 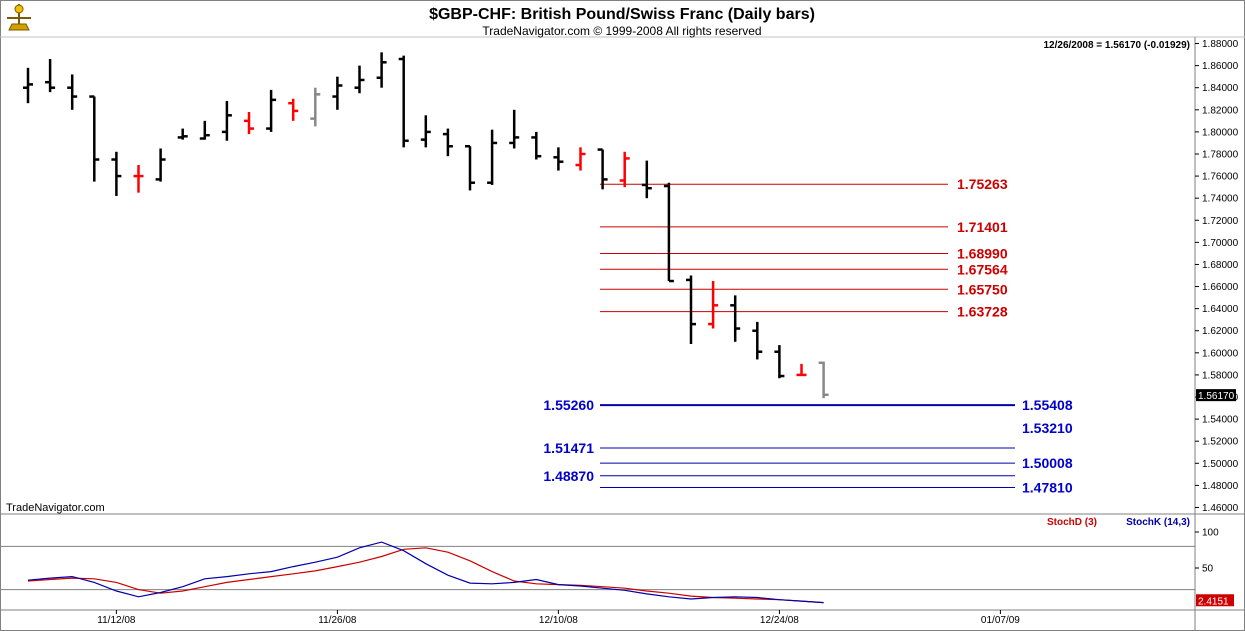 I want to click on date-axis: 11/12/08 11/26/08 12/10/08 12/24/08 01/07/09, so click(x=558, y=618).